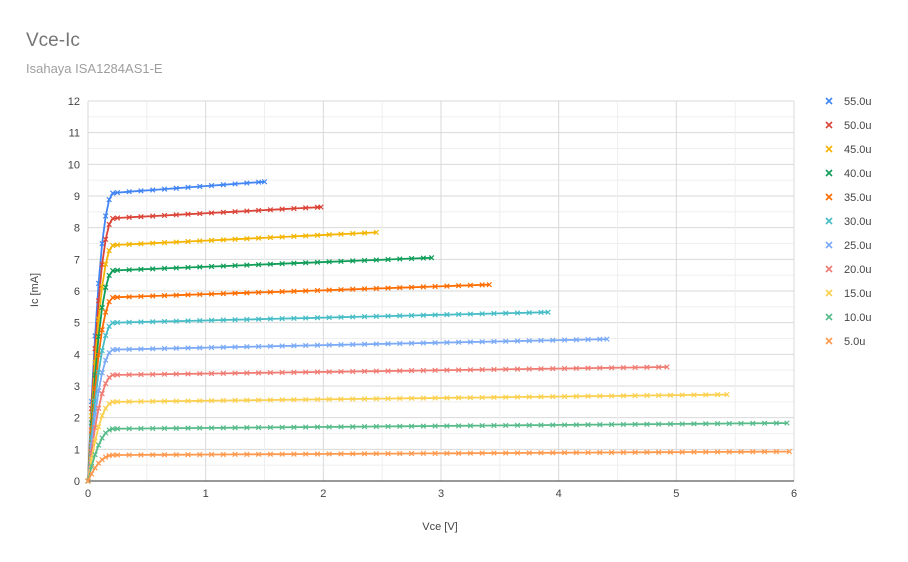 The image size is (908, 562). Describe the element at coordinates (77, 197) in the screenshot. I see `y-tick-label: 9` at that location.